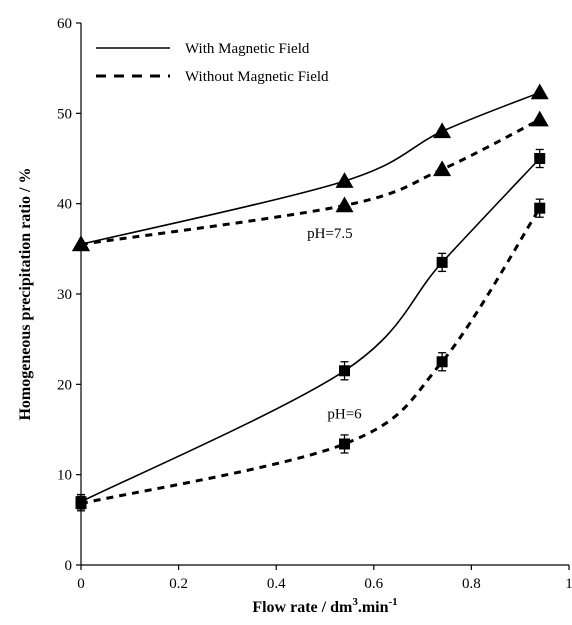  I want to click on x-axis-title-main: Flow rate / dm, so click(302, 607).